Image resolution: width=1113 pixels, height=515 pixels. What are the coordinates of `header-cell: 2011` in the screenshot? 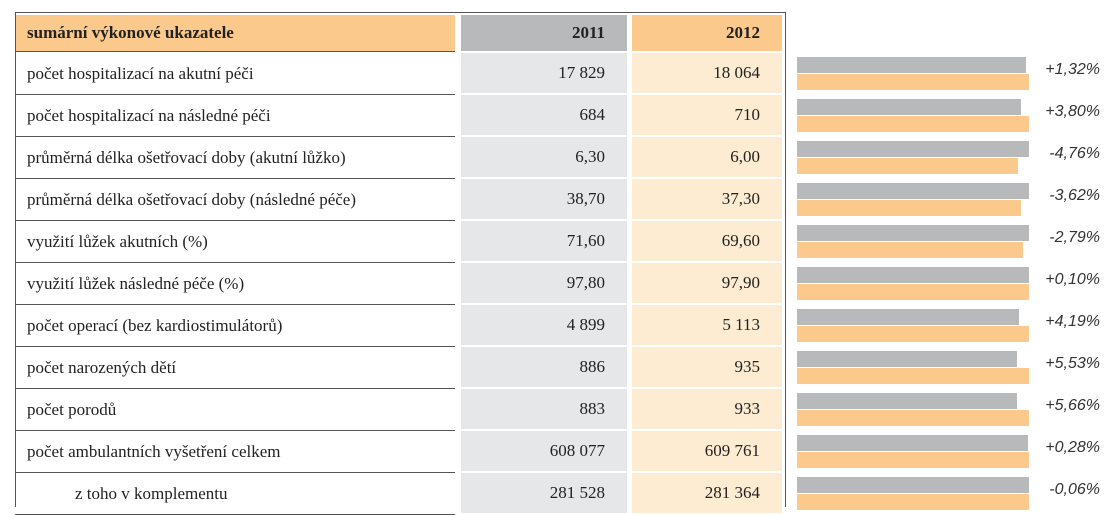 It's located at (544, 33).